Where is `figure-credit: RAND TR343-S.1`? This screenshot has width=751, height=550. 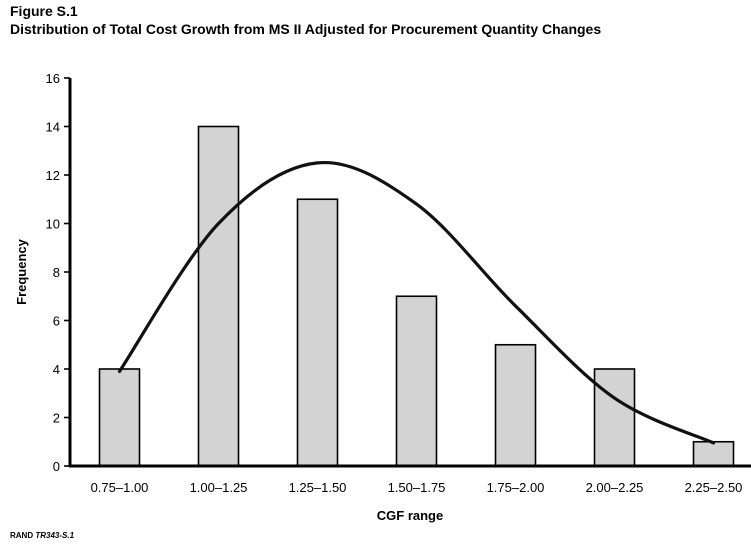 figure-credit: RAND TR343-S.1 is located at coordinates (42, 535).